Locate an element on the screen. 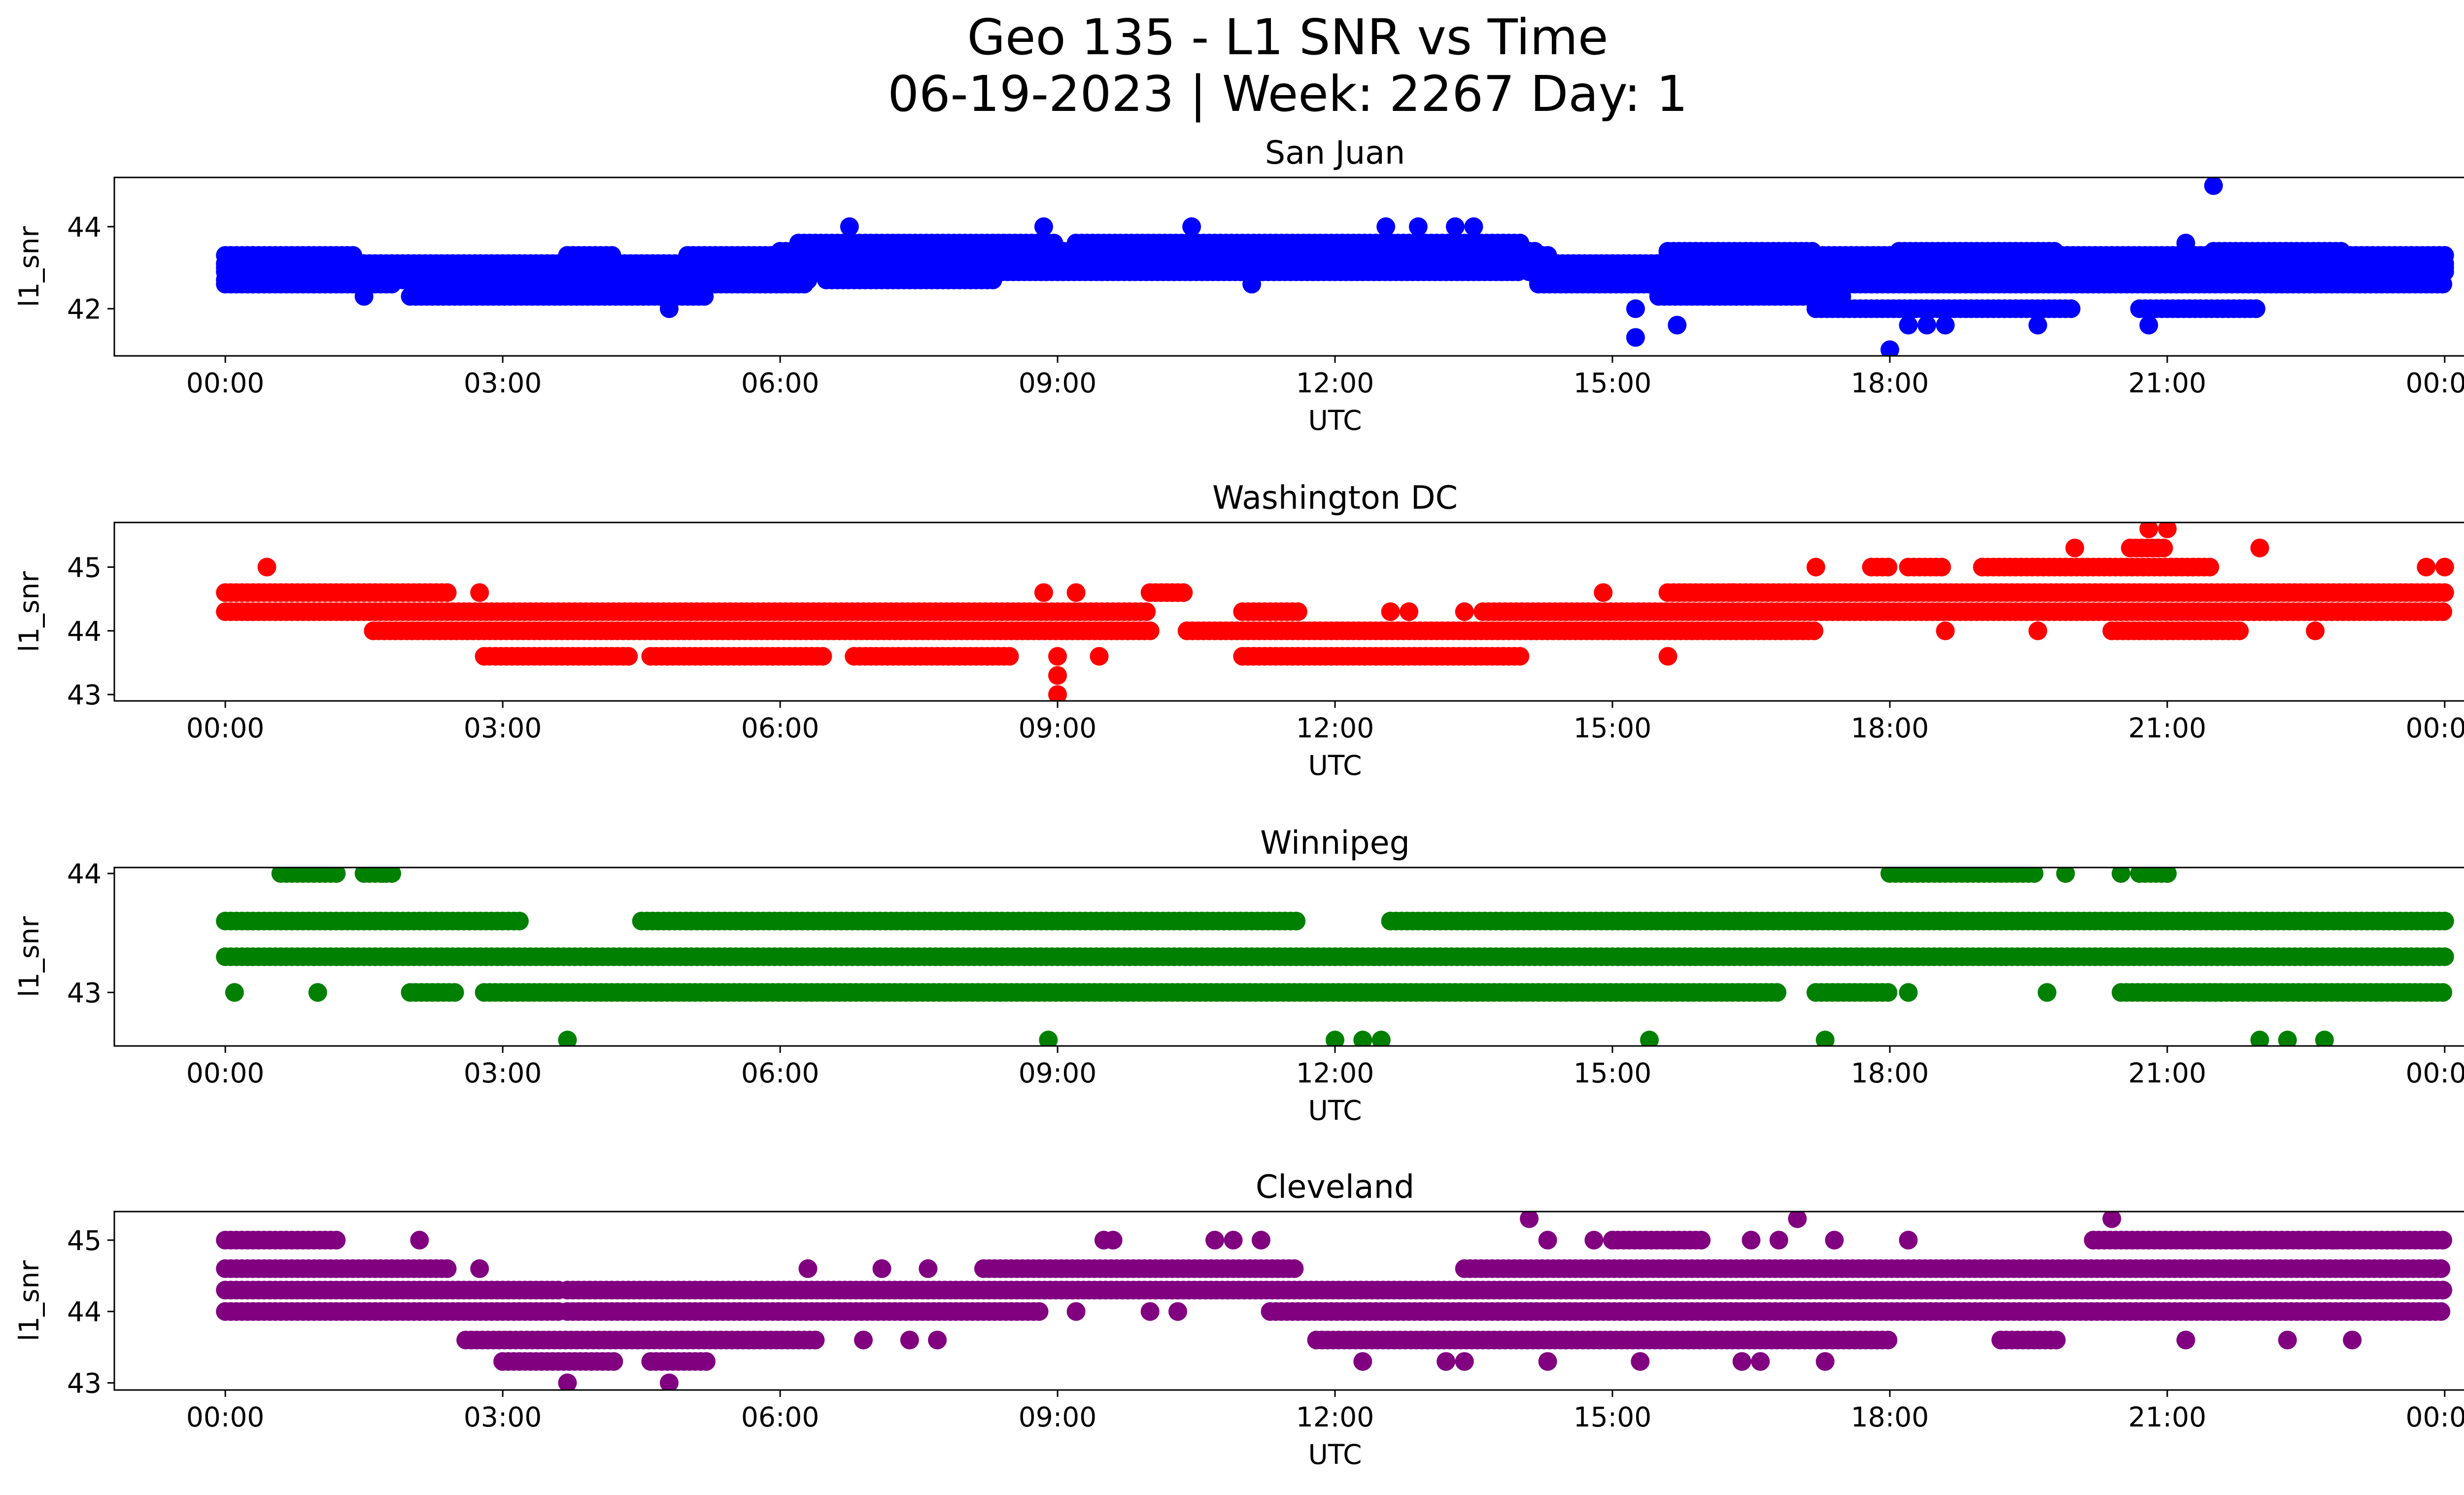  subplot-title: Winnipeg is located at coordinates (1335, 843).